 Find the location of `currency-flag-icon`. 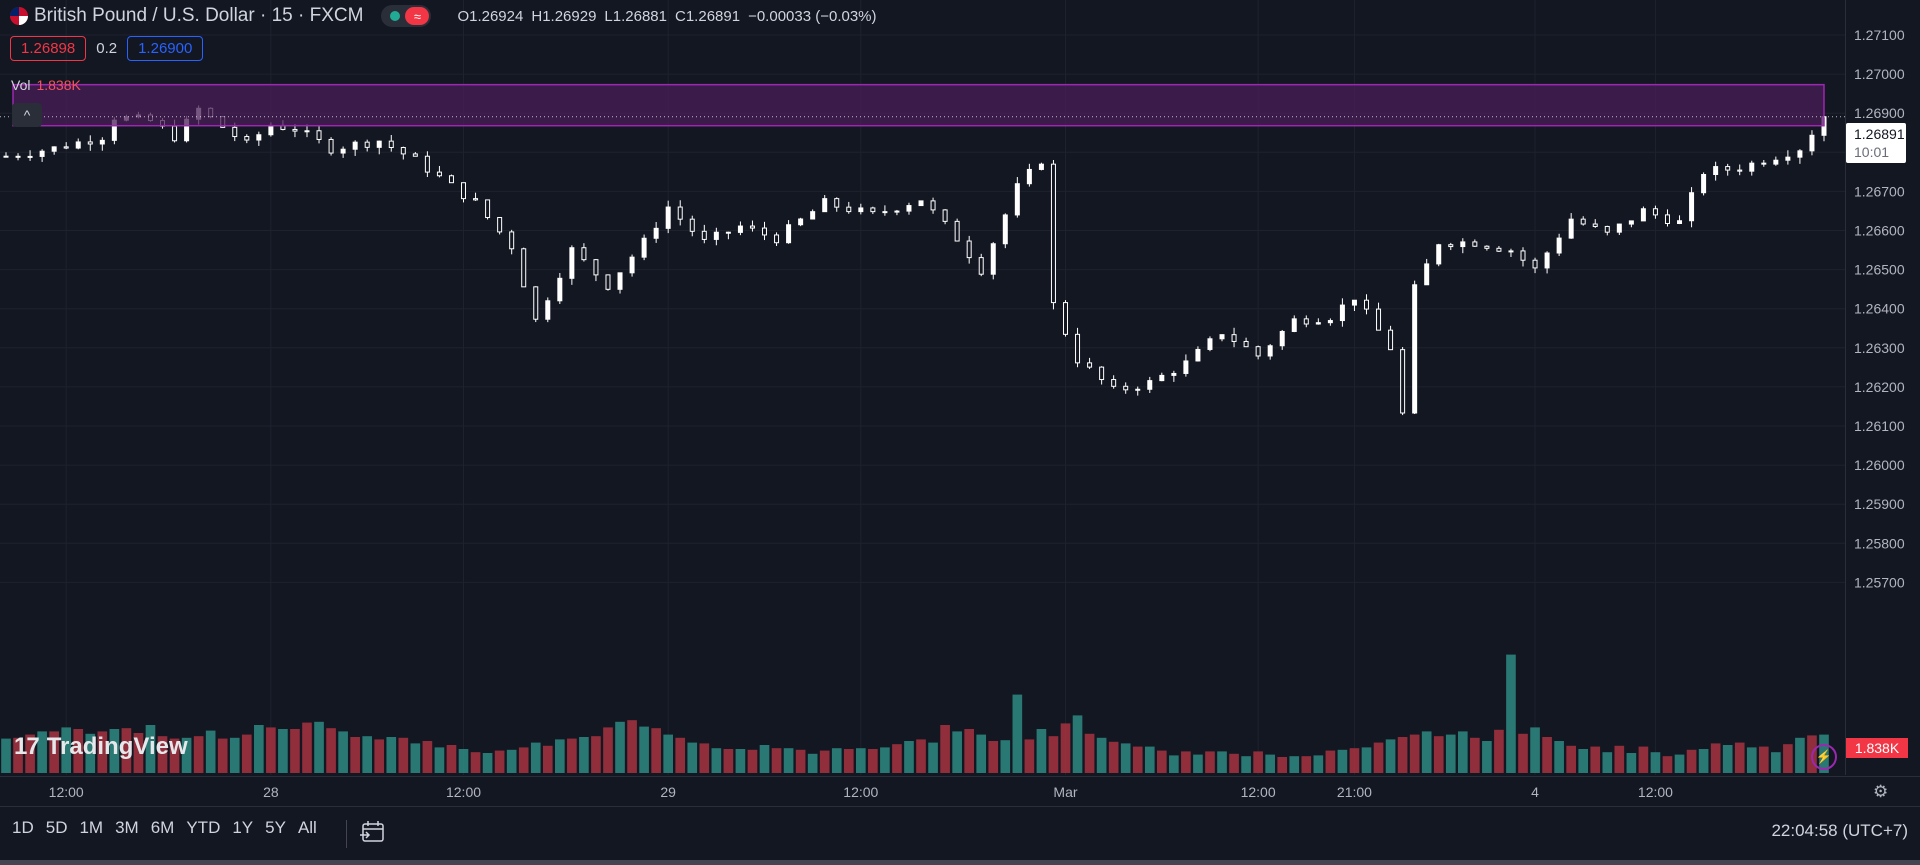

currency-flag-icon is located at coordinates (19, 16).